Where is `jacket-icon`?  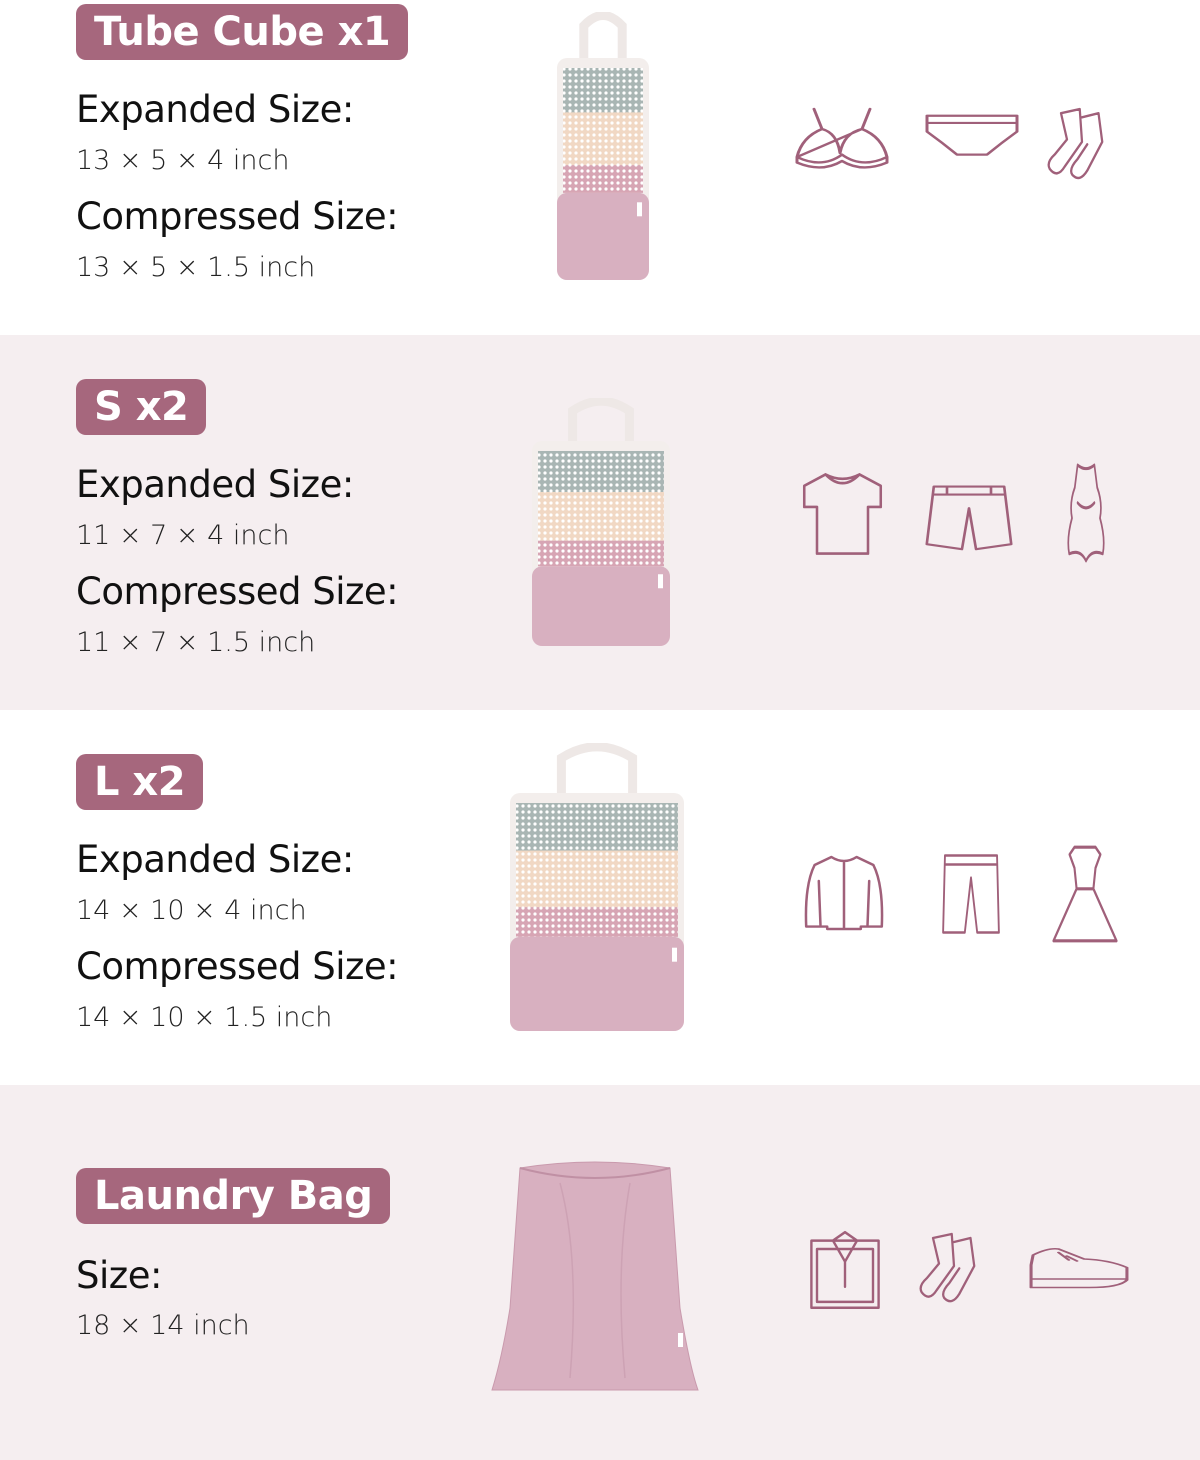
jacket-icon is located at coordinates (844, 893).